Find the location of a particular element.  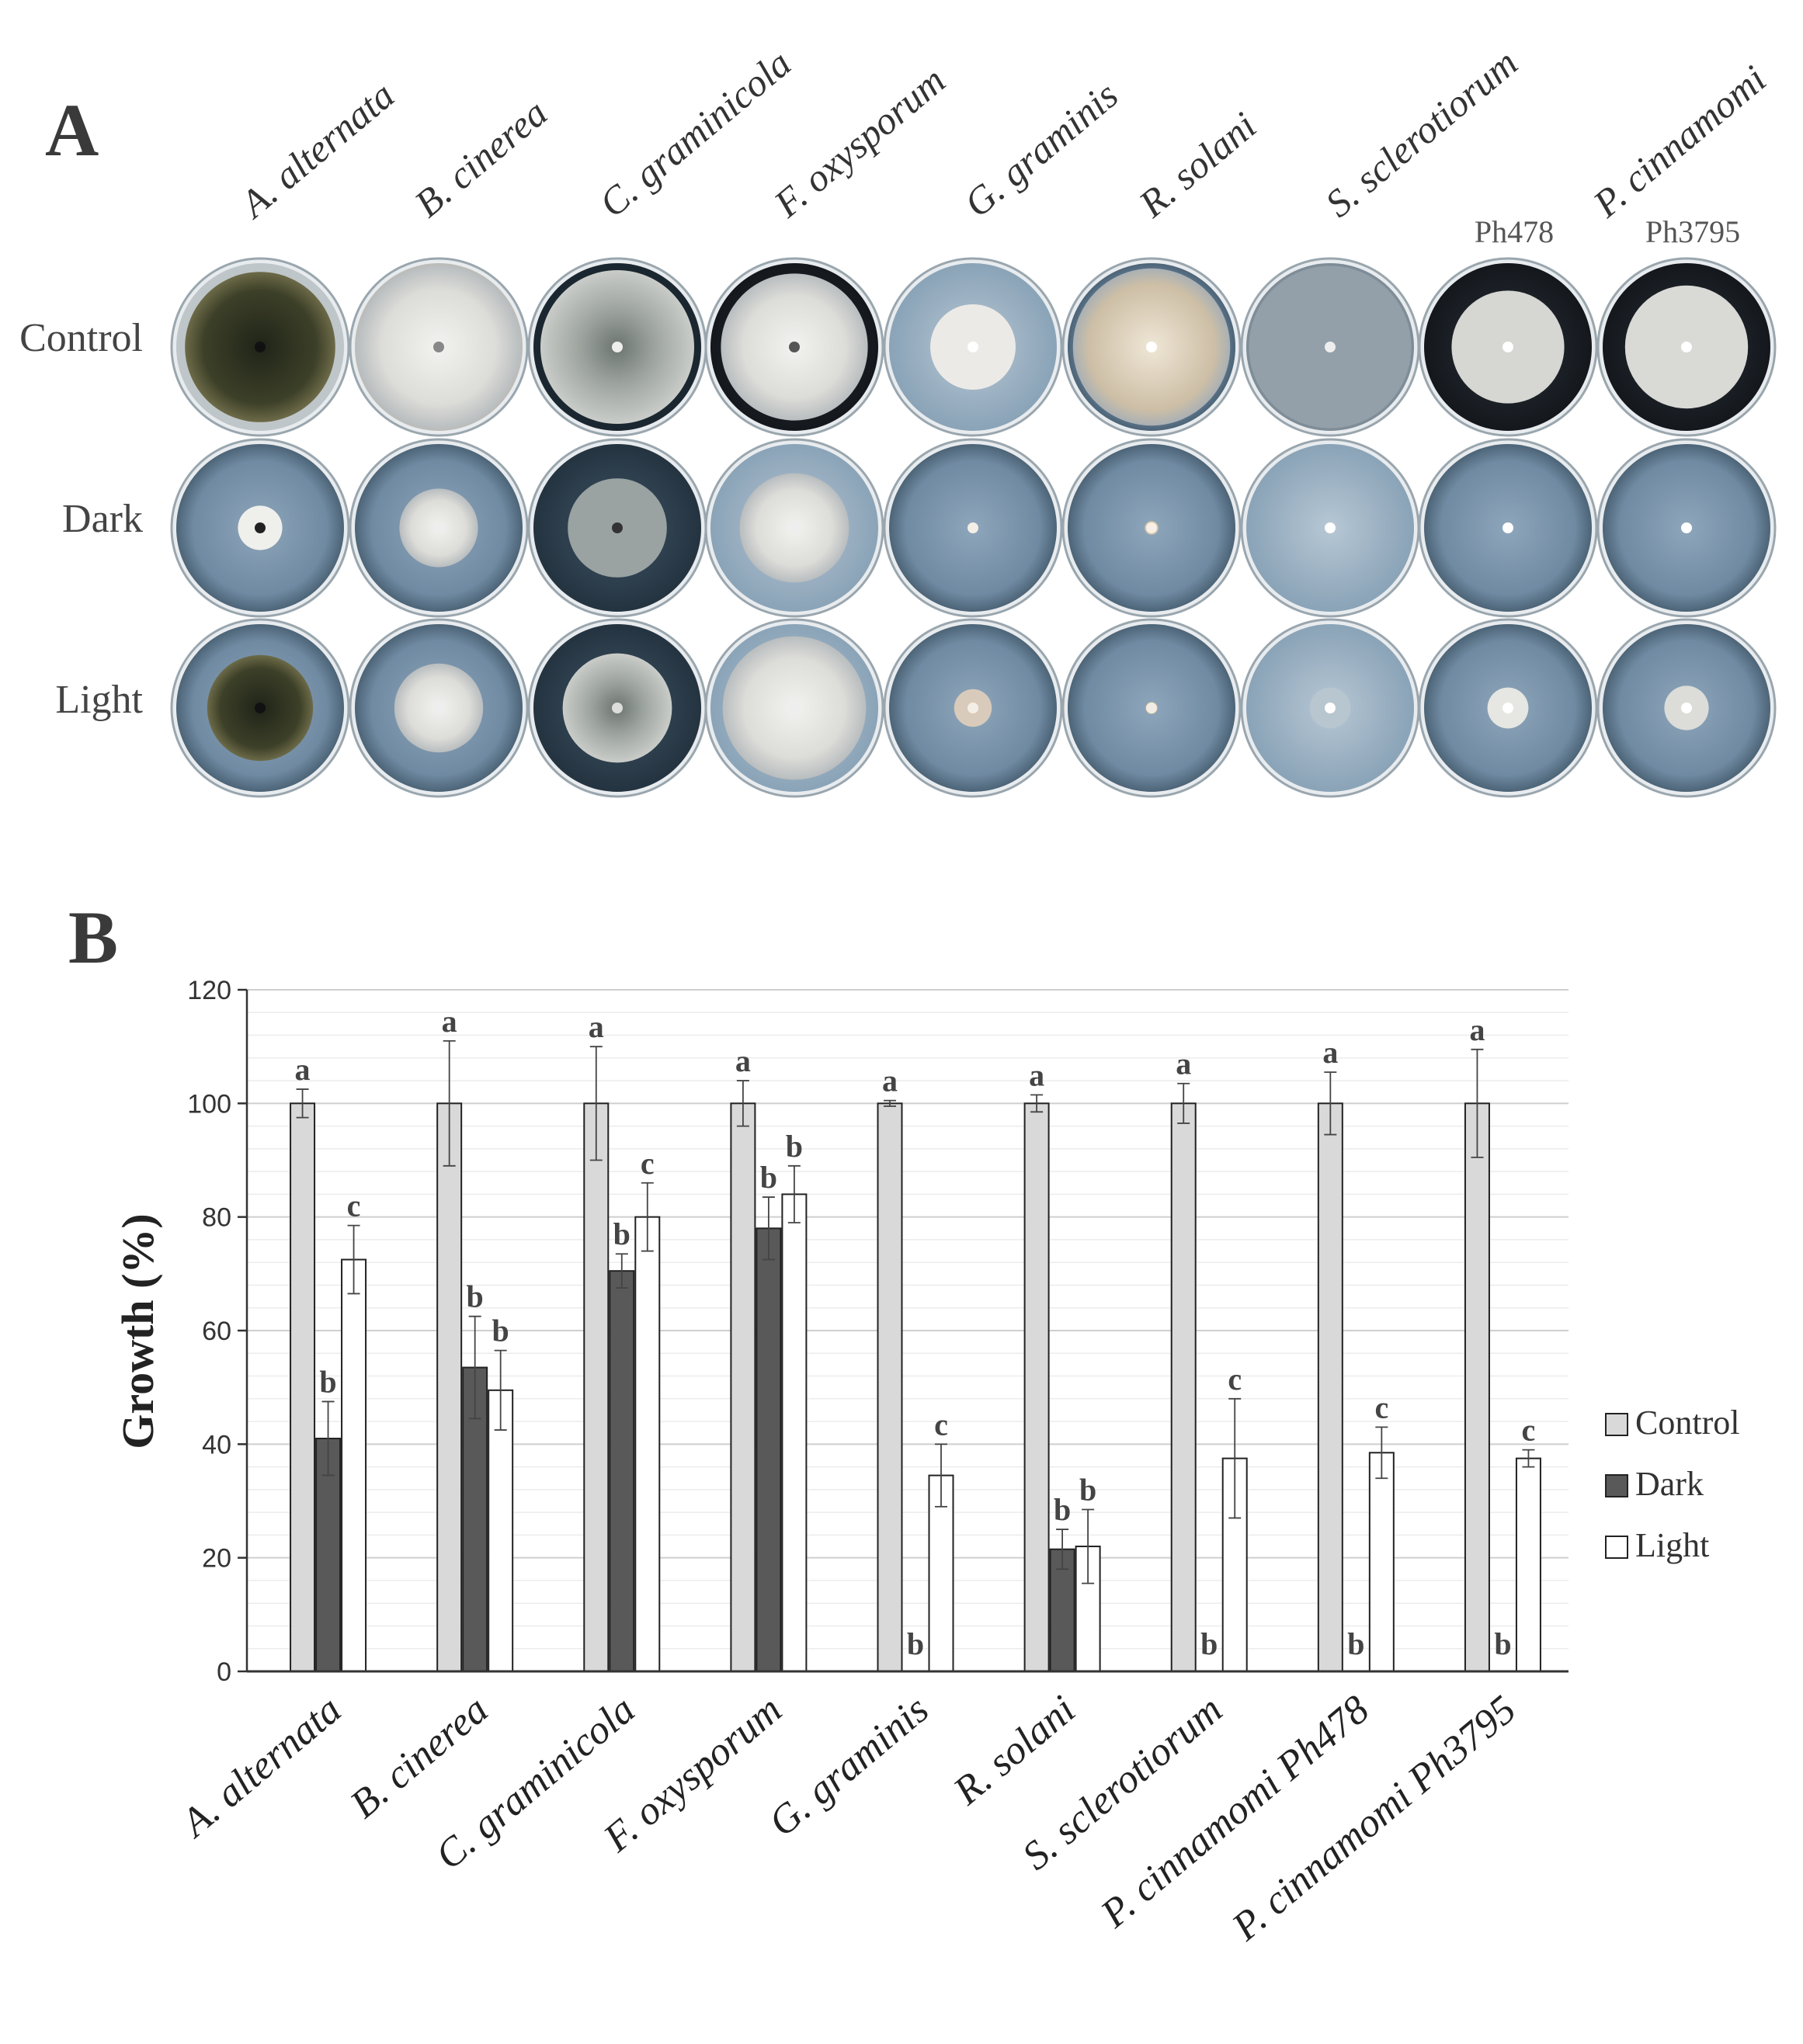

y-axis: 0 20 40 60 80 100 120 is located at coordinates (217, 1331).